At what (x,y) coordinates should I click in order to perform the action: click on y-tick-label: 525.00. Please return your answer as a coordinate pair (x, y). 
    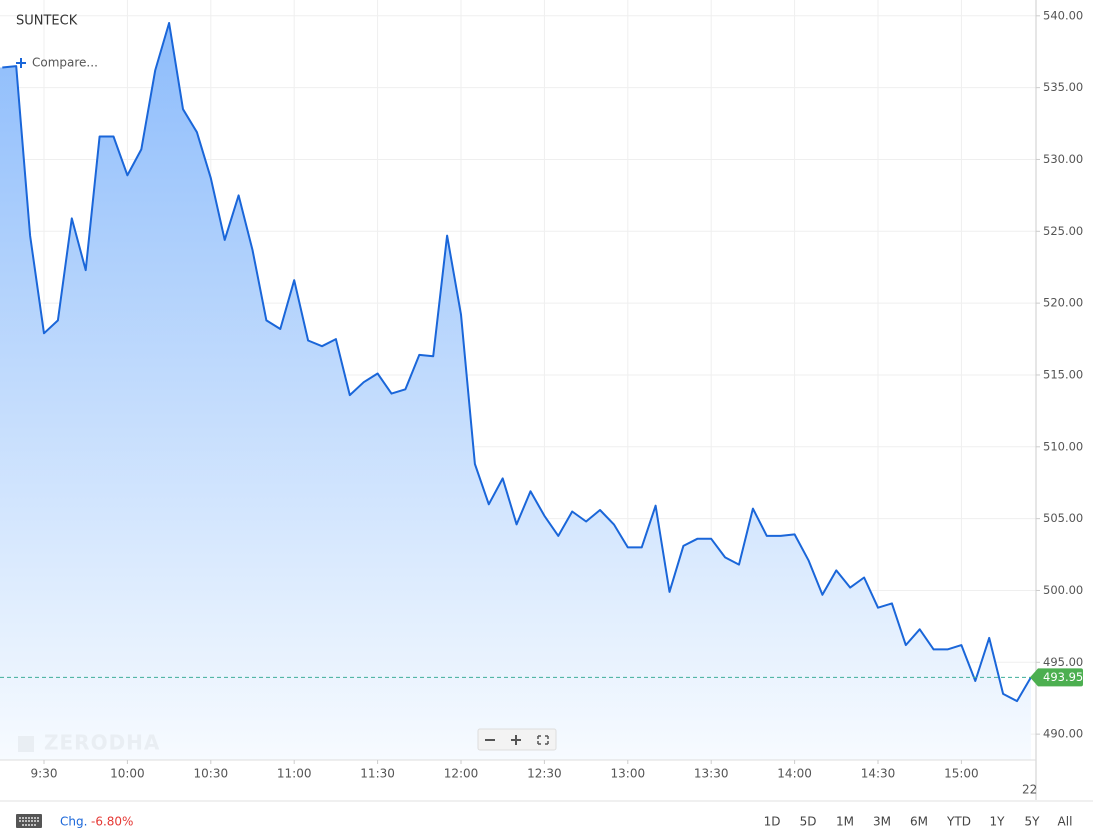
    Looking at the image, I should click on (1063, 231).